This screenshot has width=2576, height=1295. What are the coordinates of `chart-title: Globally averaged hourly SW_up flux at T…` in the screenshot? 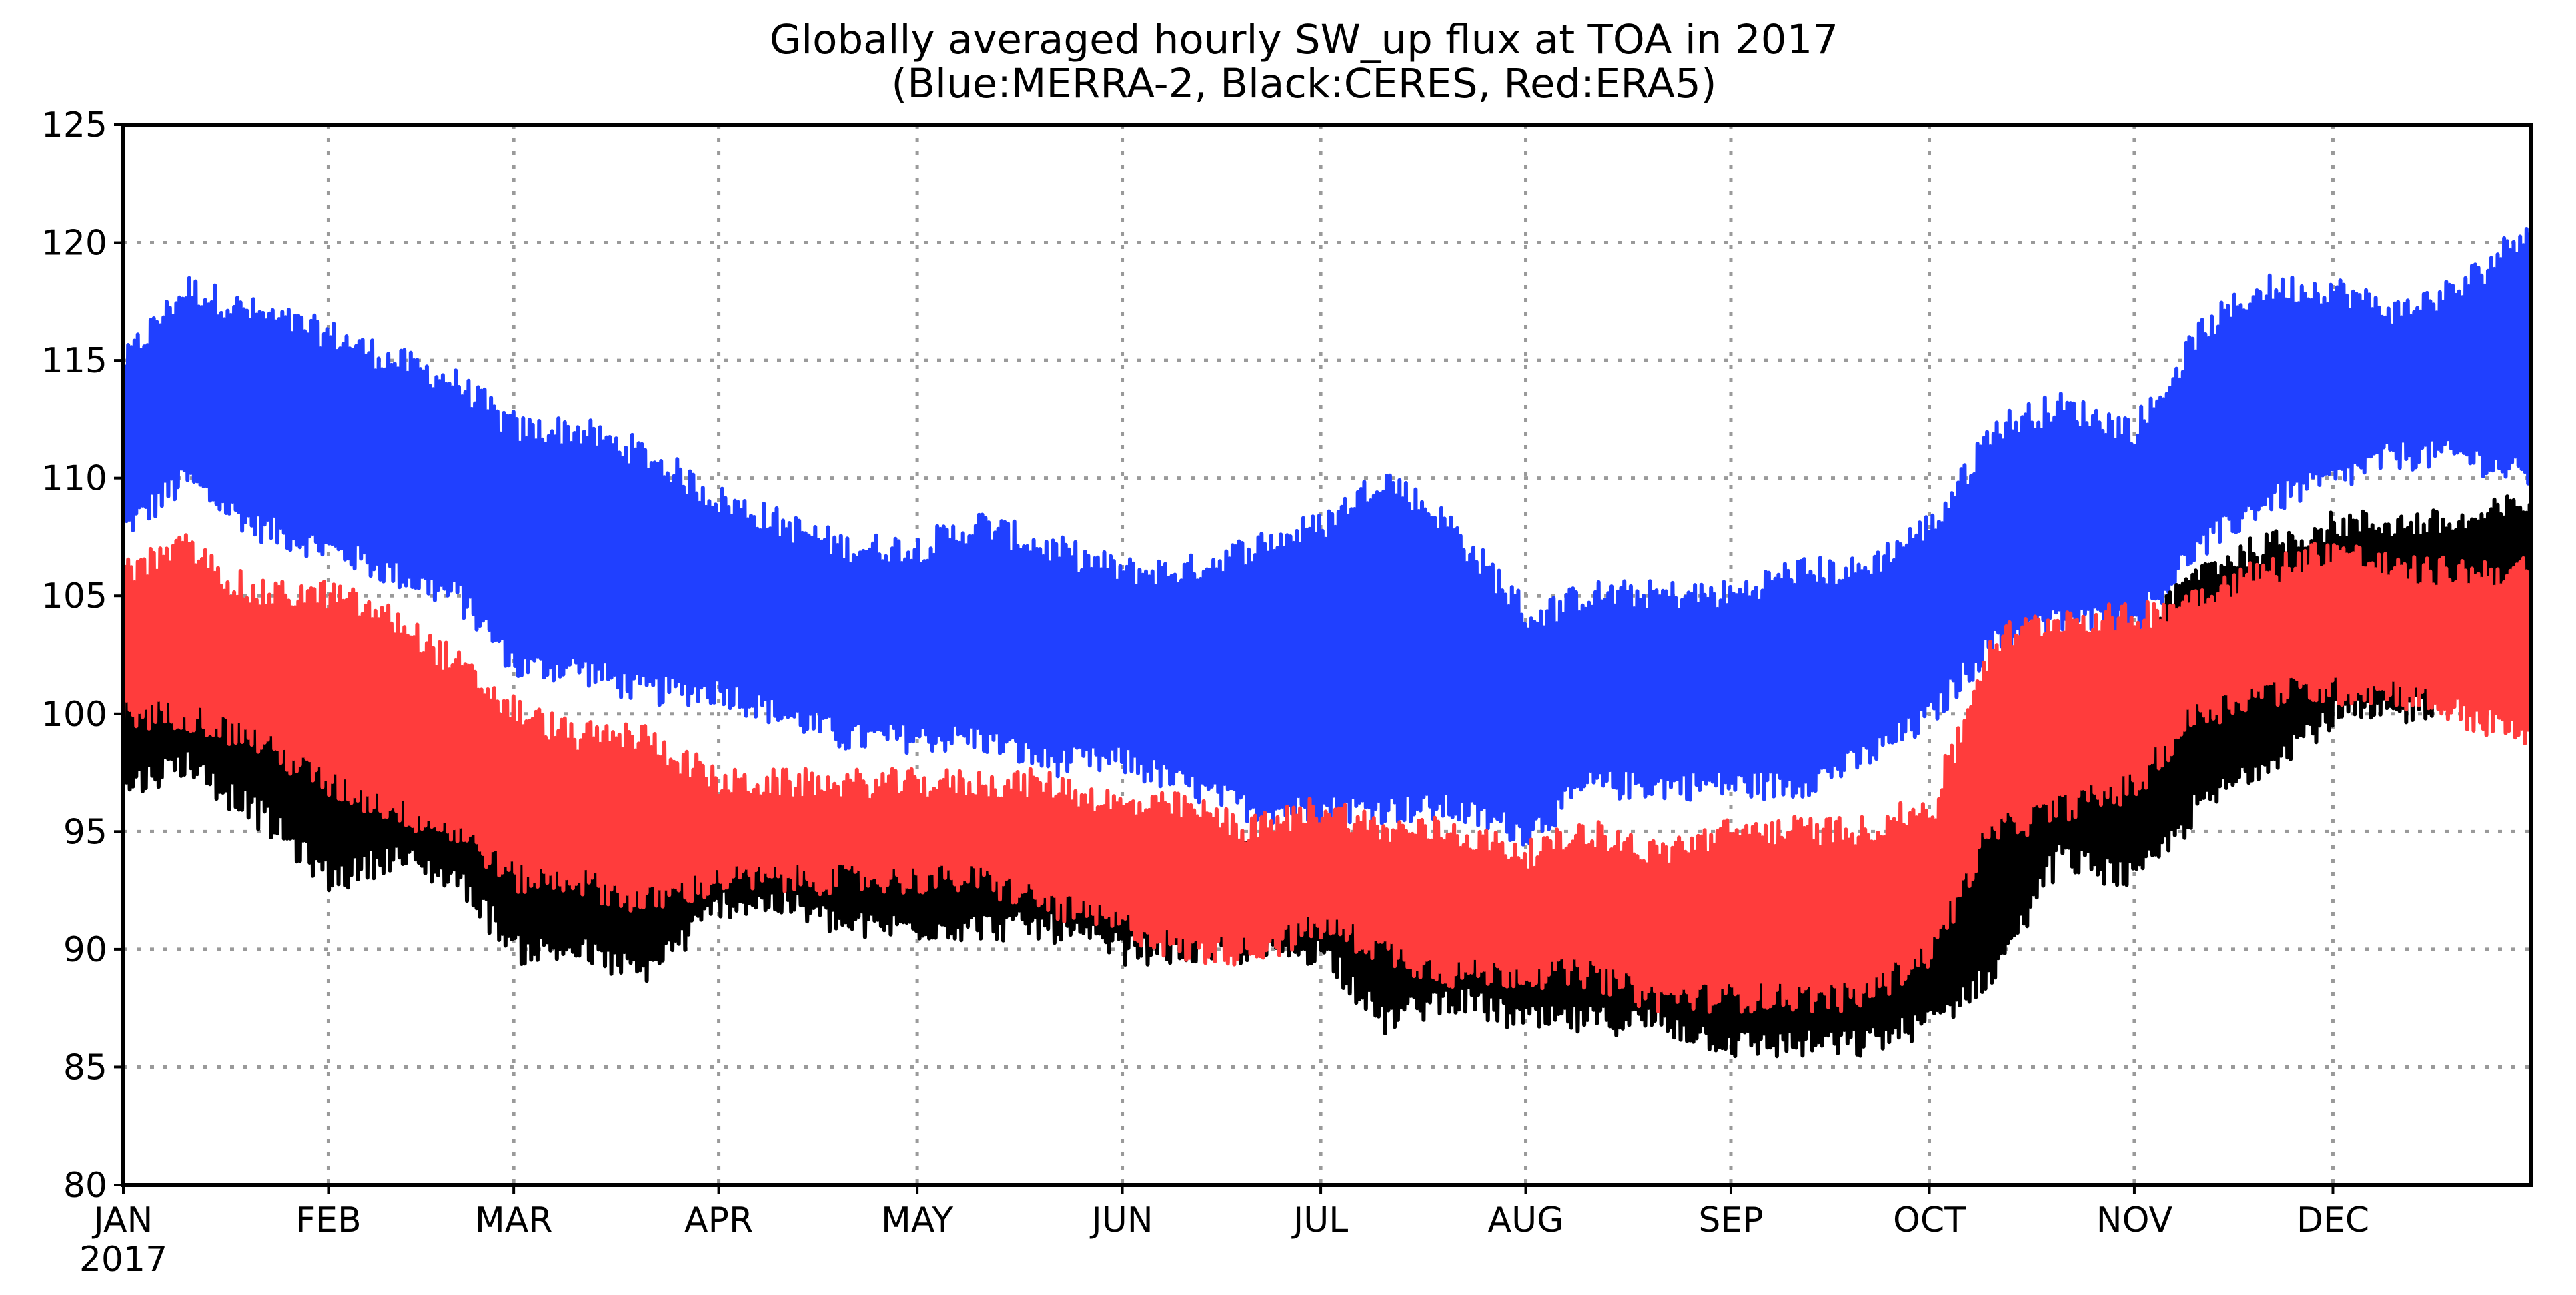 It's located at (1304, 39).